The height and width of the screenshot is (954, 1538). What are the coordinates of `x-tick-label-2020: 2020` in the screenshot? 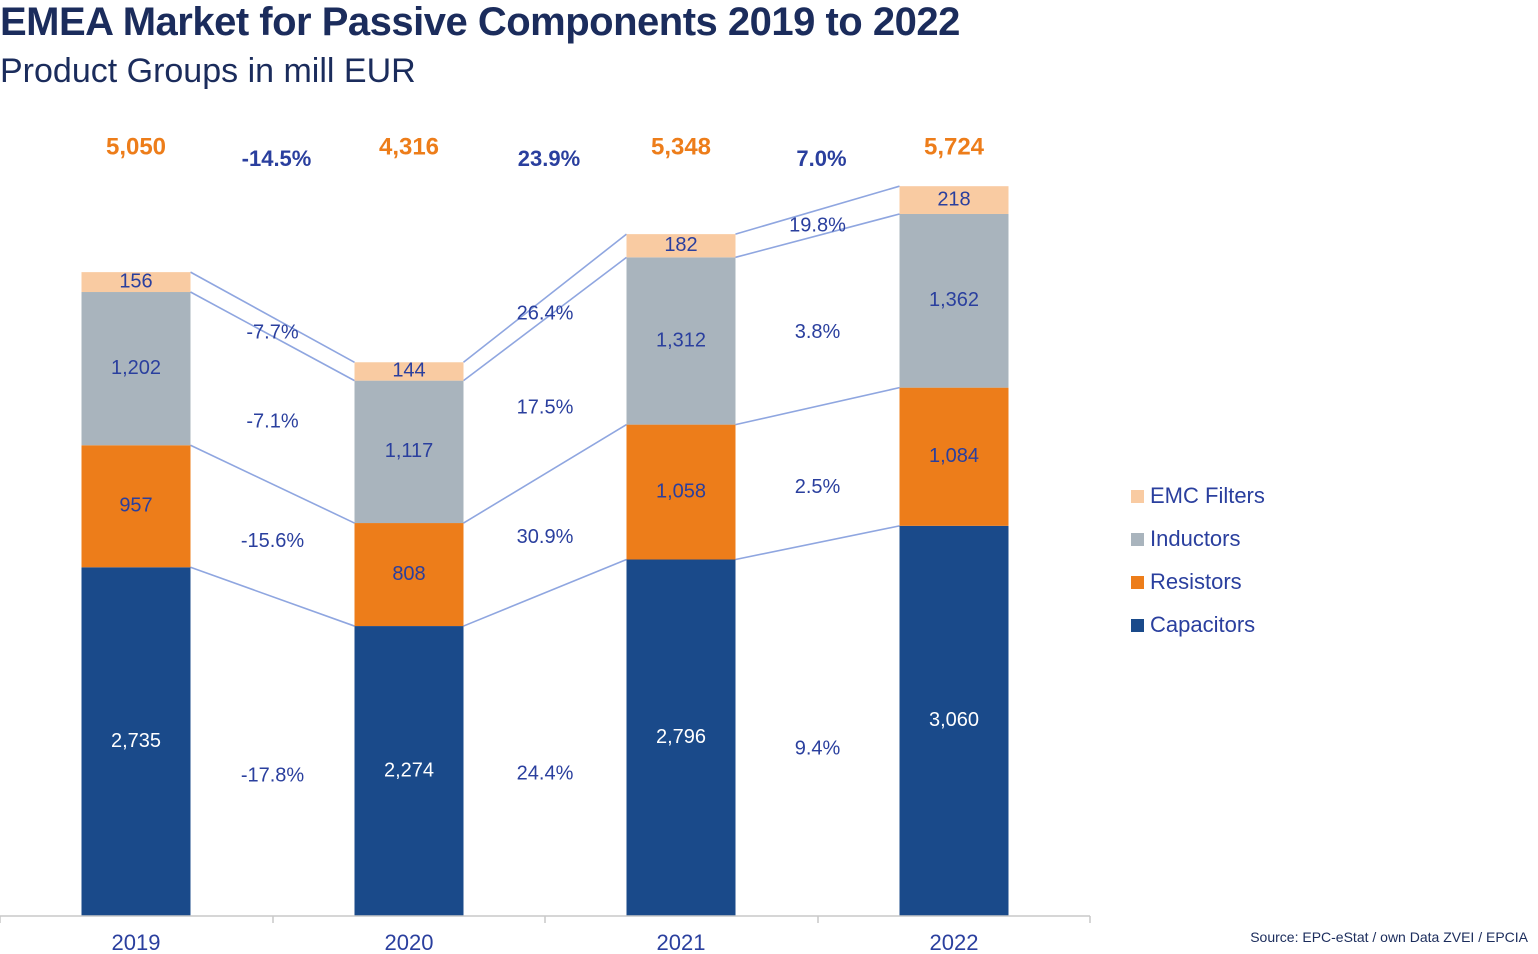 It's located at (409, 942).